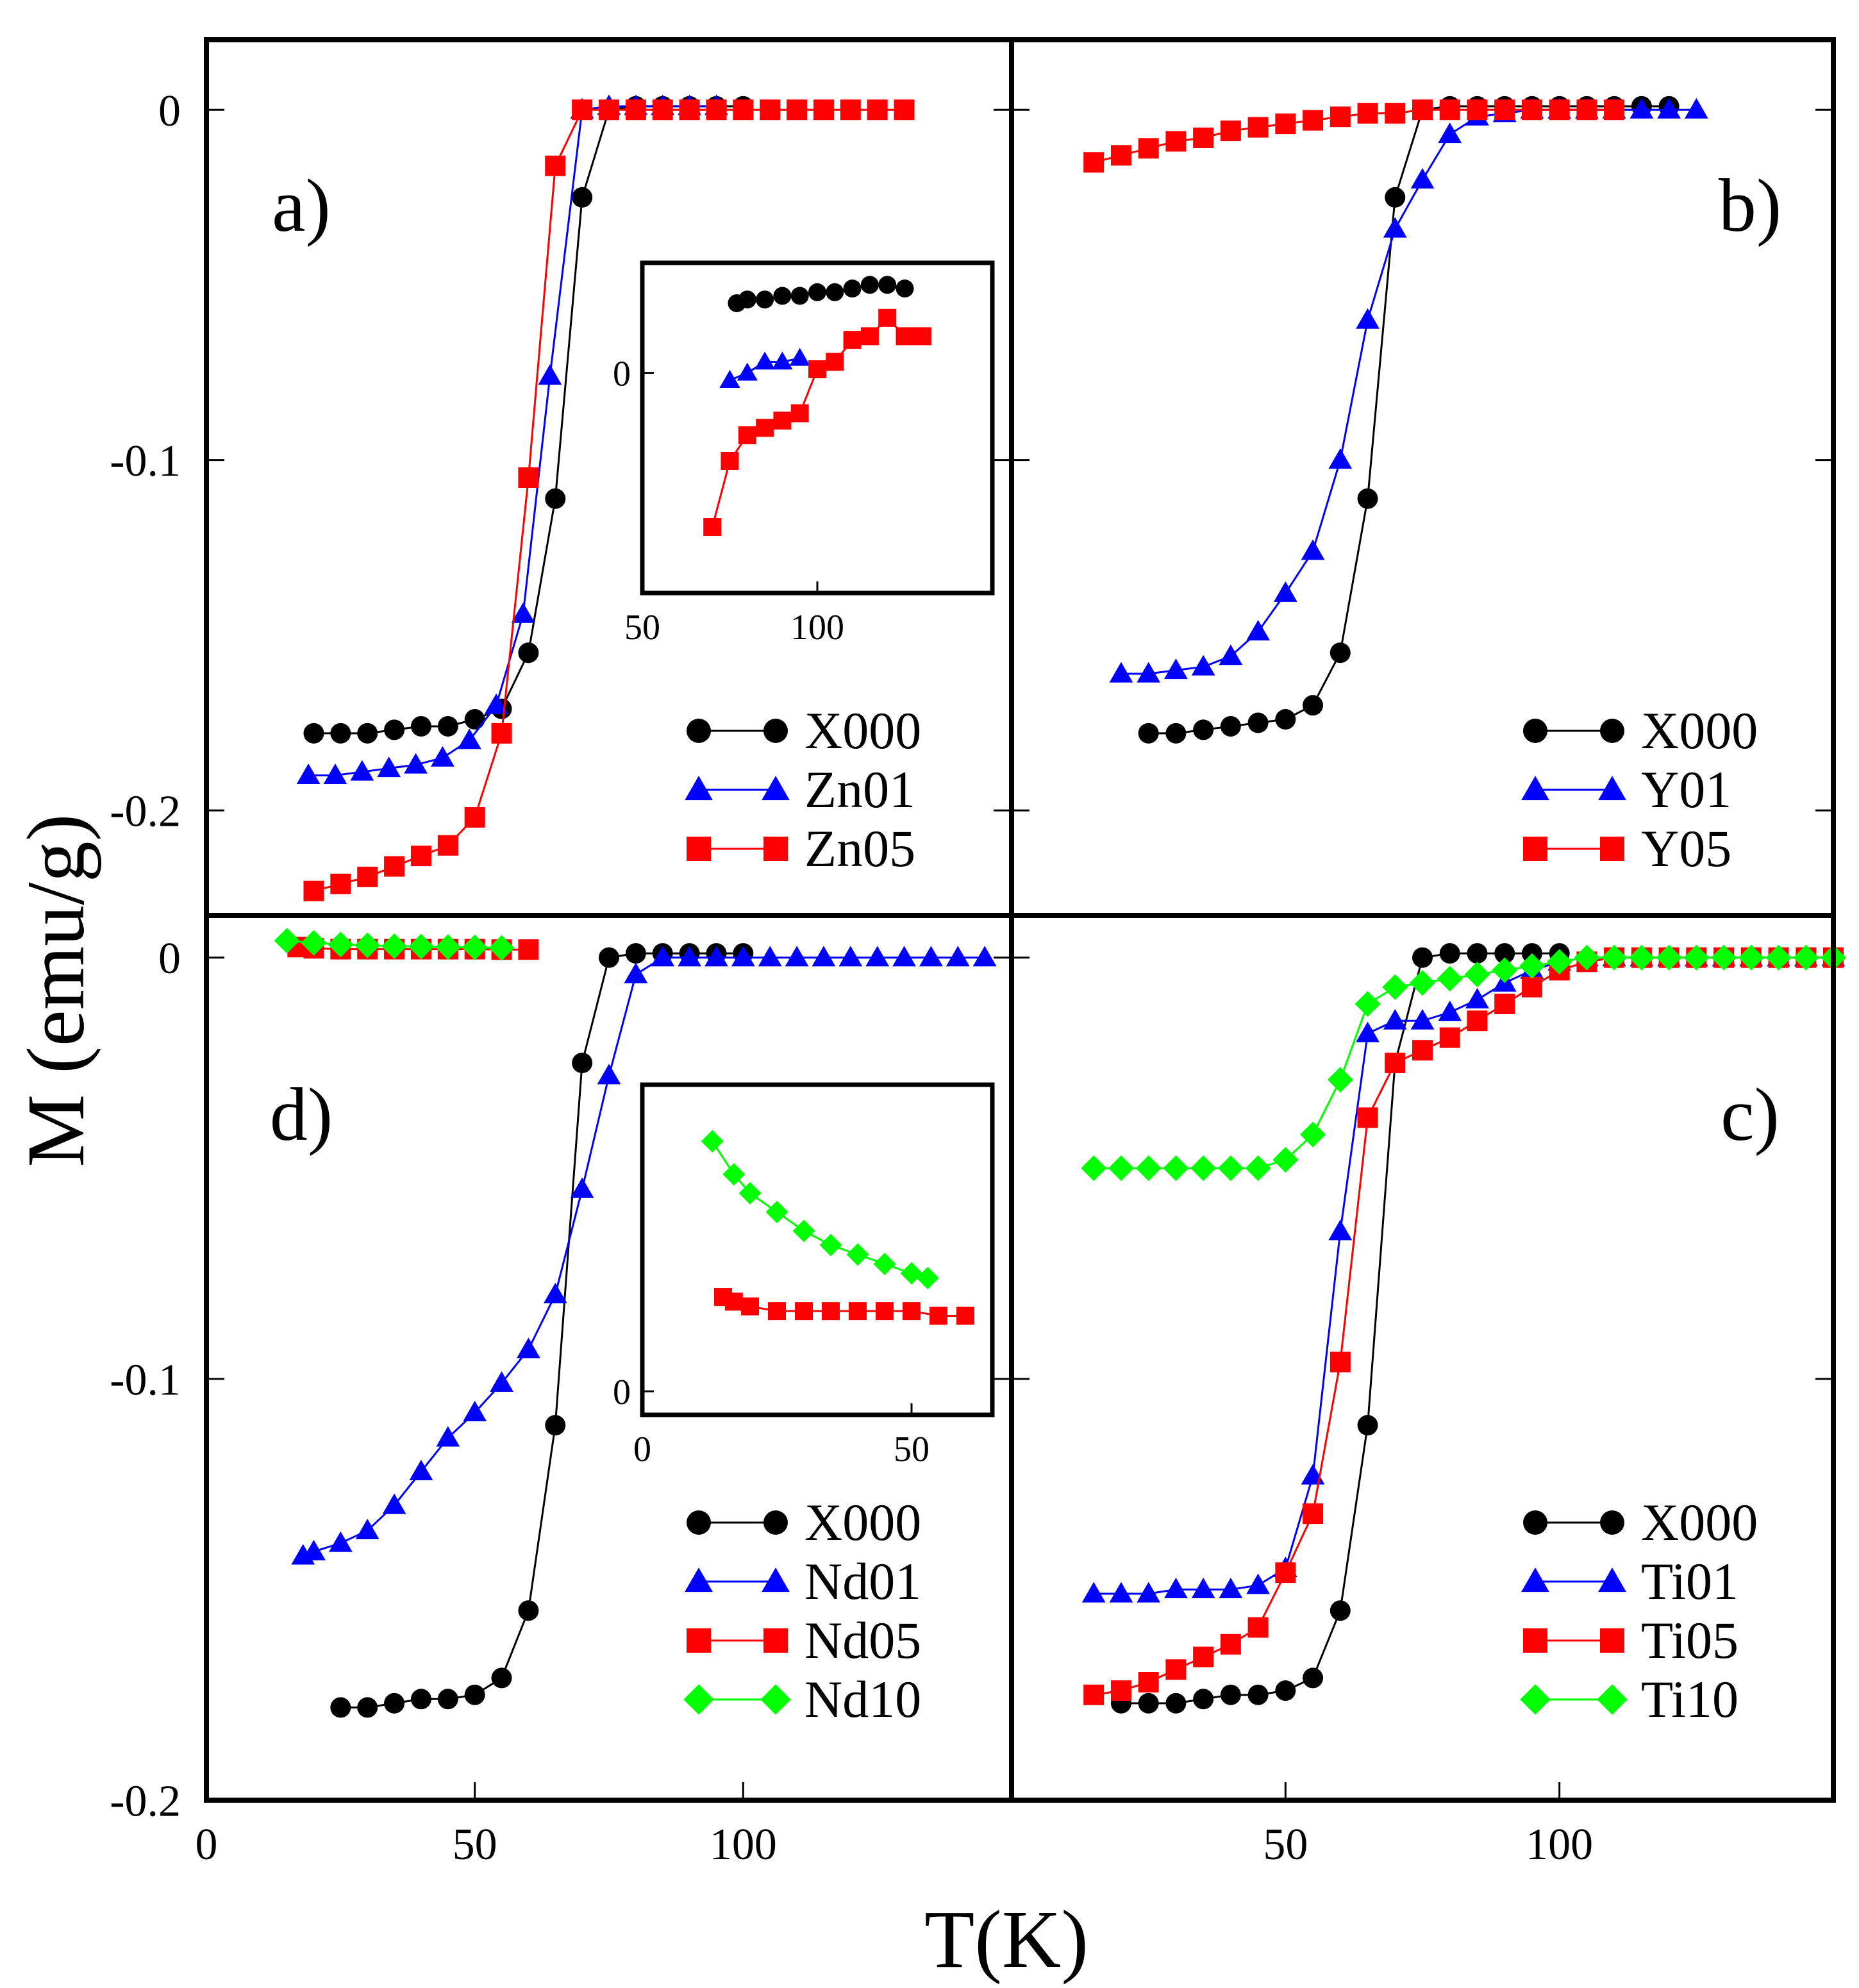 The image size is (1859, 1988). I want to click on y-tick-label: -0.1, so click(146, 461).